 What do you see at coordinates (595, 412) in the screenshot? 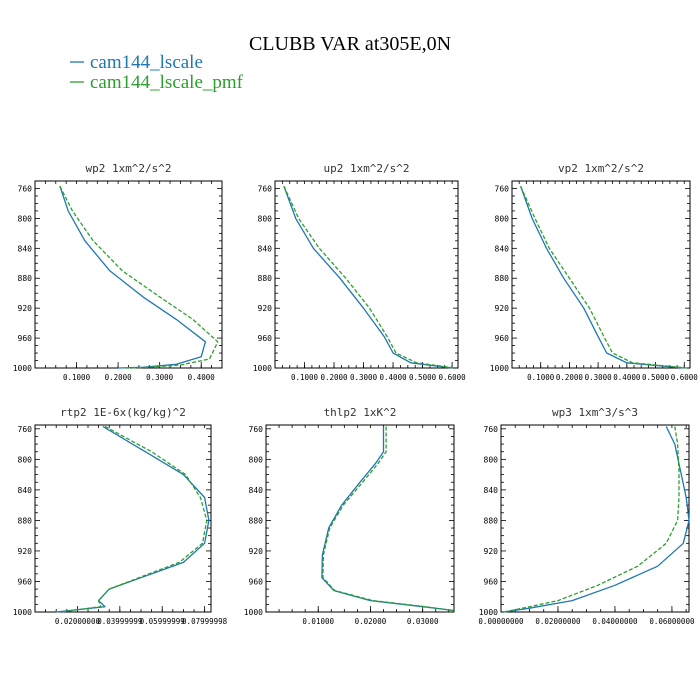
I see `panel-title: wp3 1xm^3/s^3` at bounding box center [595, 412].